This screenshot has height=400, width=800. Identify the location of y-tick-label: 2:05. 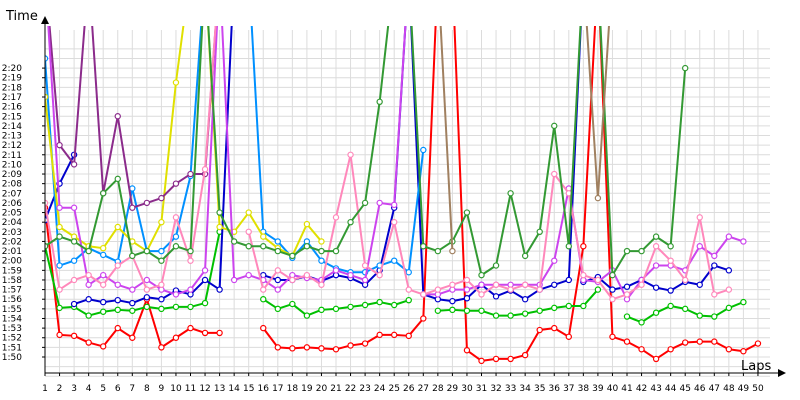
(12, 214).